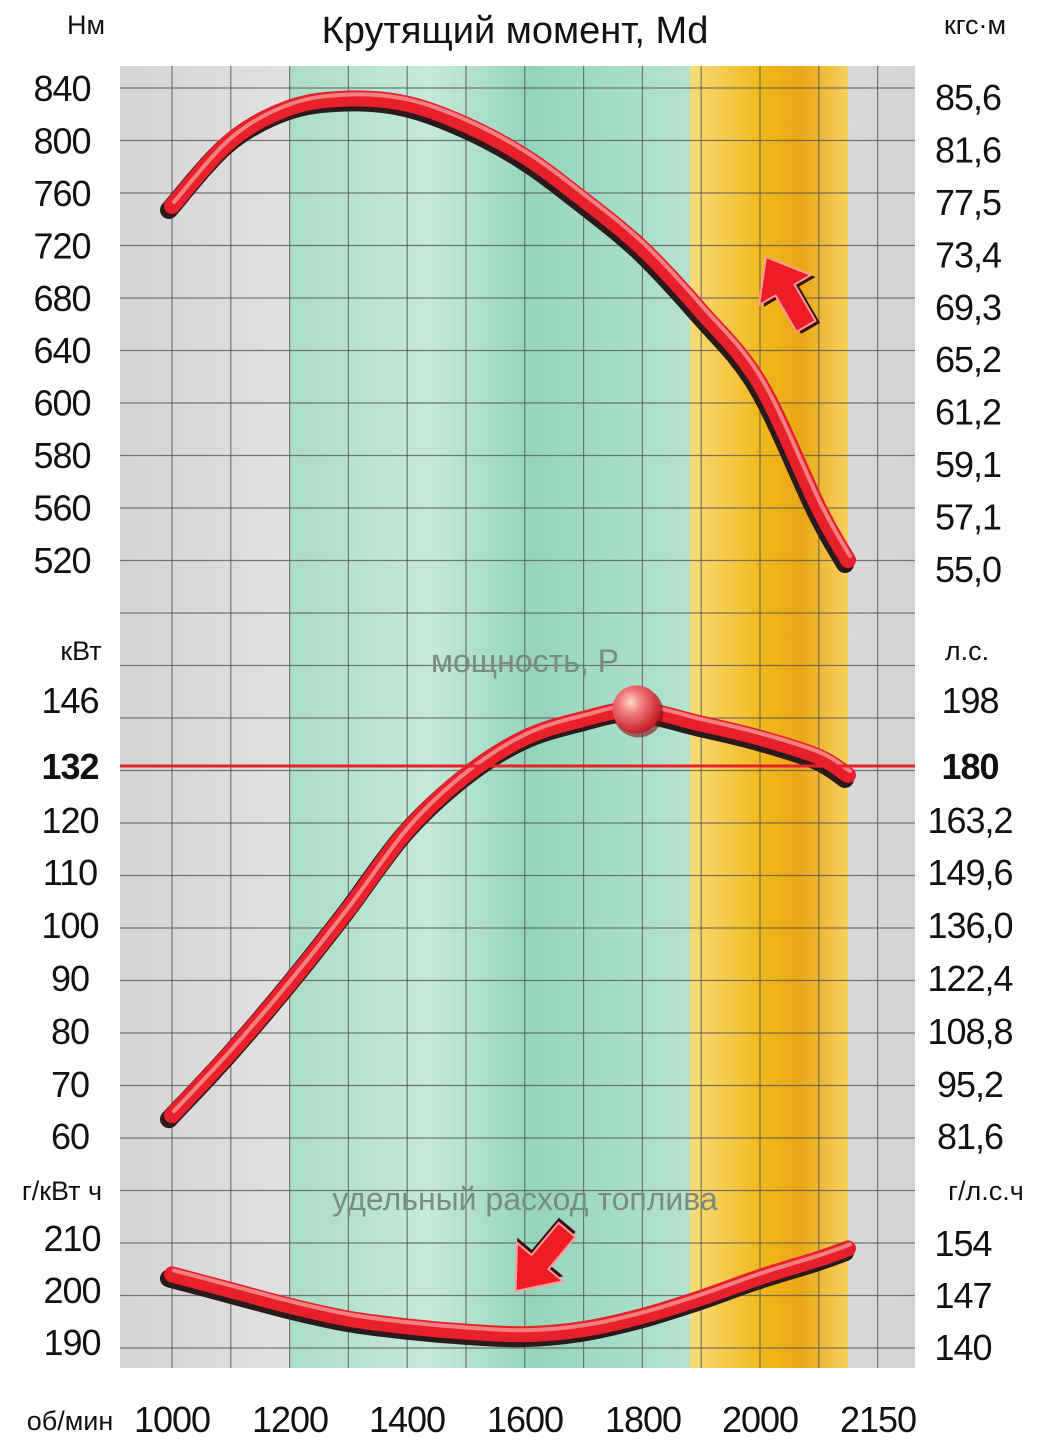  I want to click on x-axis-tick: 1800, so click(643, 1419).